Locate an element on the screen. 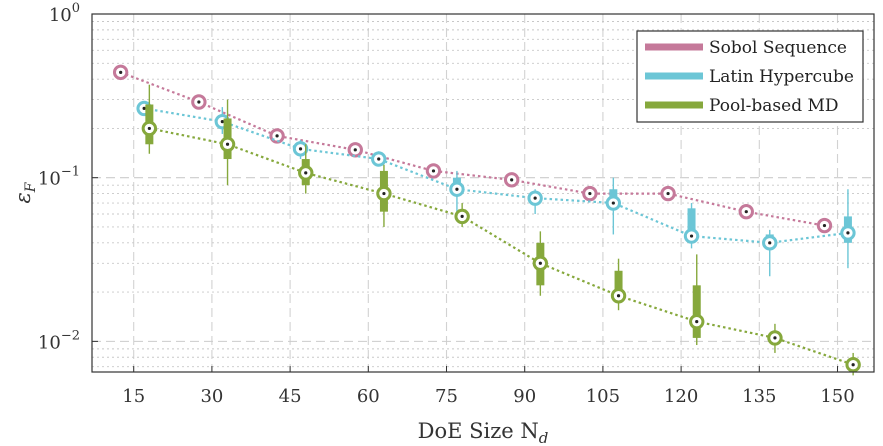  x-tick-label: 15 is located at coordinates (133, 396).